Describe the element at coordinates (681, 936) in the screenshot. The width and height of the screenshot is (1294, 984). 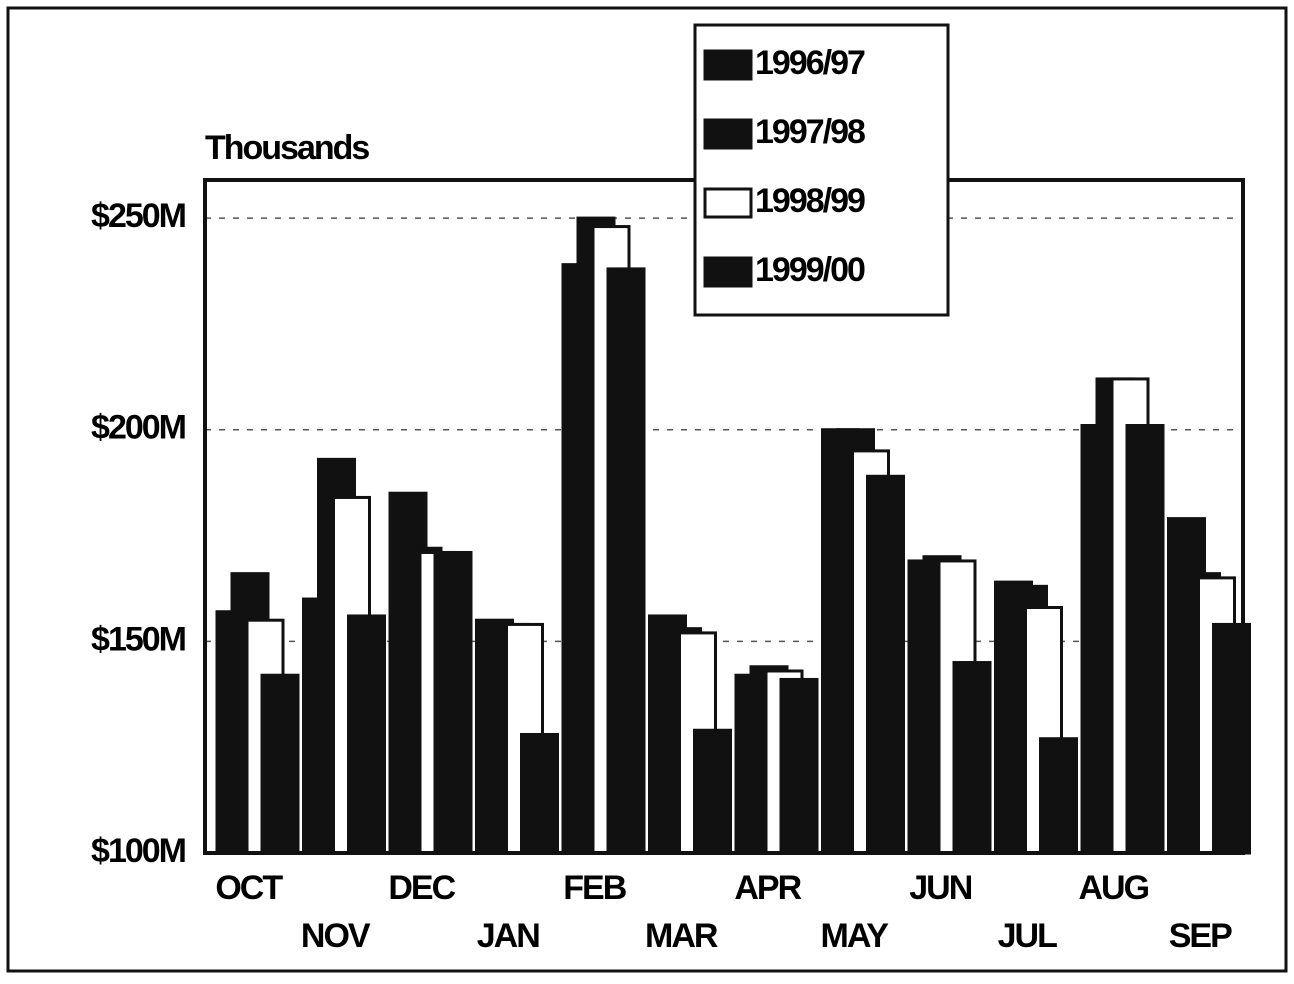
I see `x-tick-label: MAR` at that location.